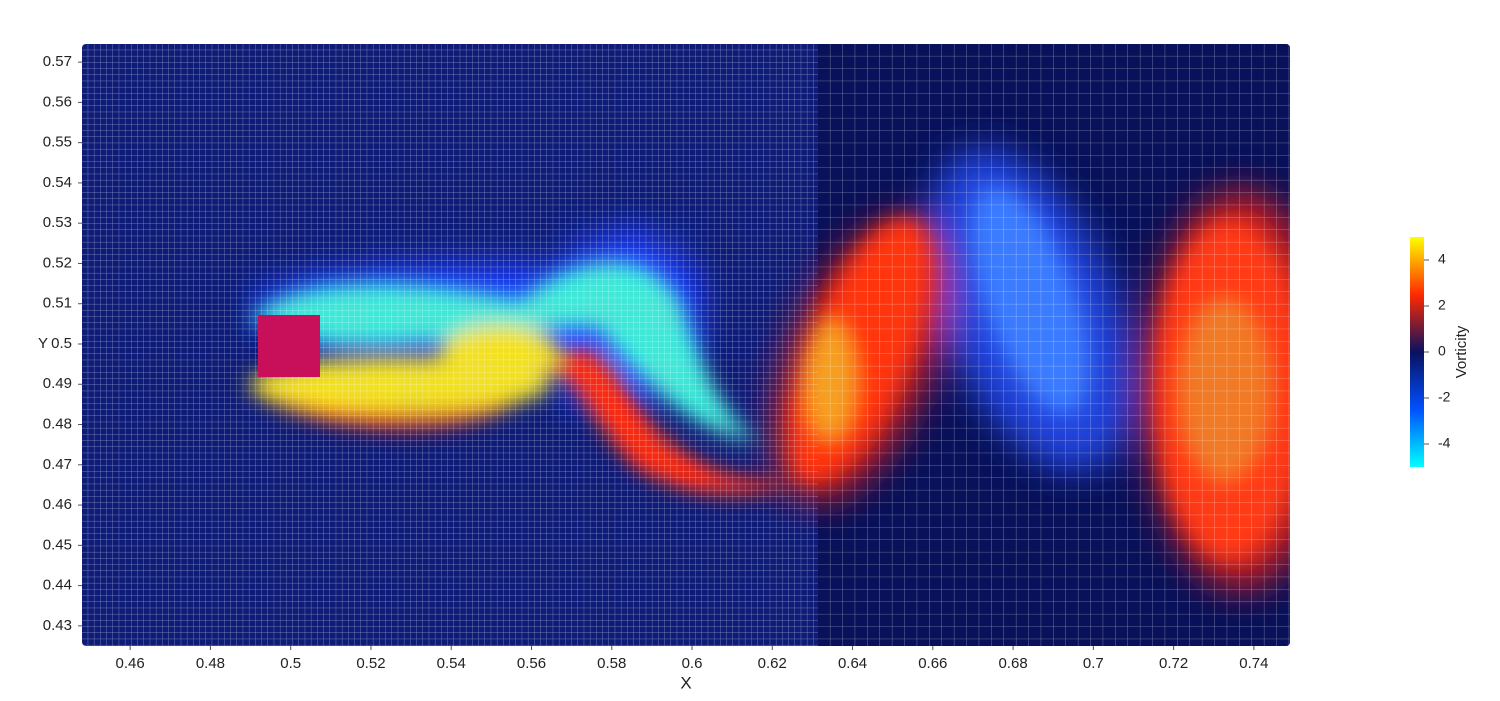  Describe the element at coordinates (290, 663) in the screenshot. I see `x-tick-label: 0.5` at that location.